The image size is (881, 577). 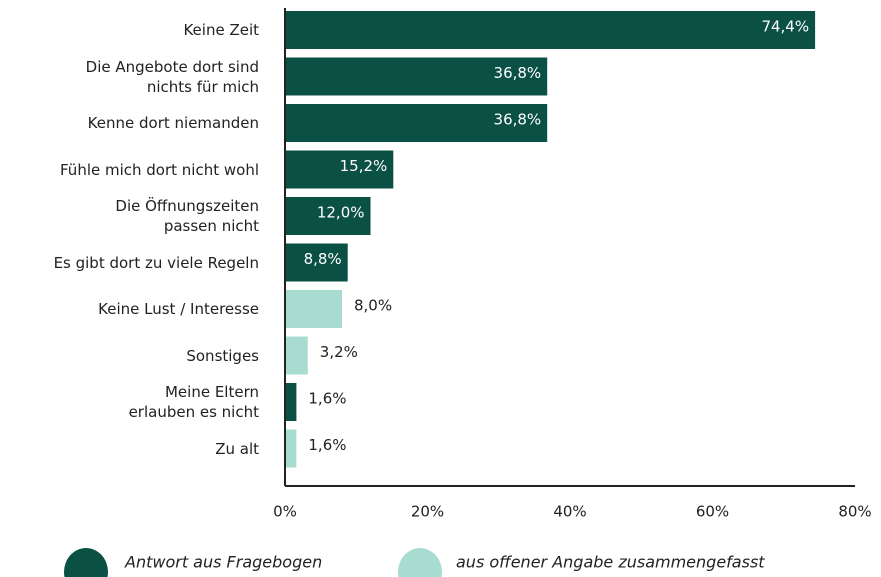 I want to click on x-tick-label: 80%, so click(x=854, y=512).